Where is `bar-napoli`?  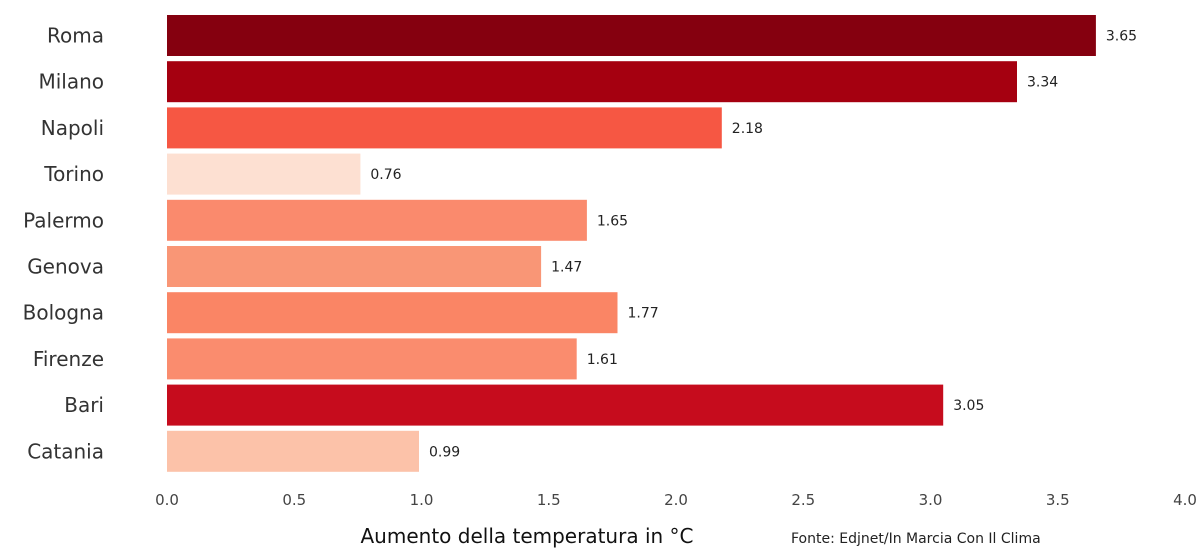 bar-napoli is located at coordinates (444, 128).